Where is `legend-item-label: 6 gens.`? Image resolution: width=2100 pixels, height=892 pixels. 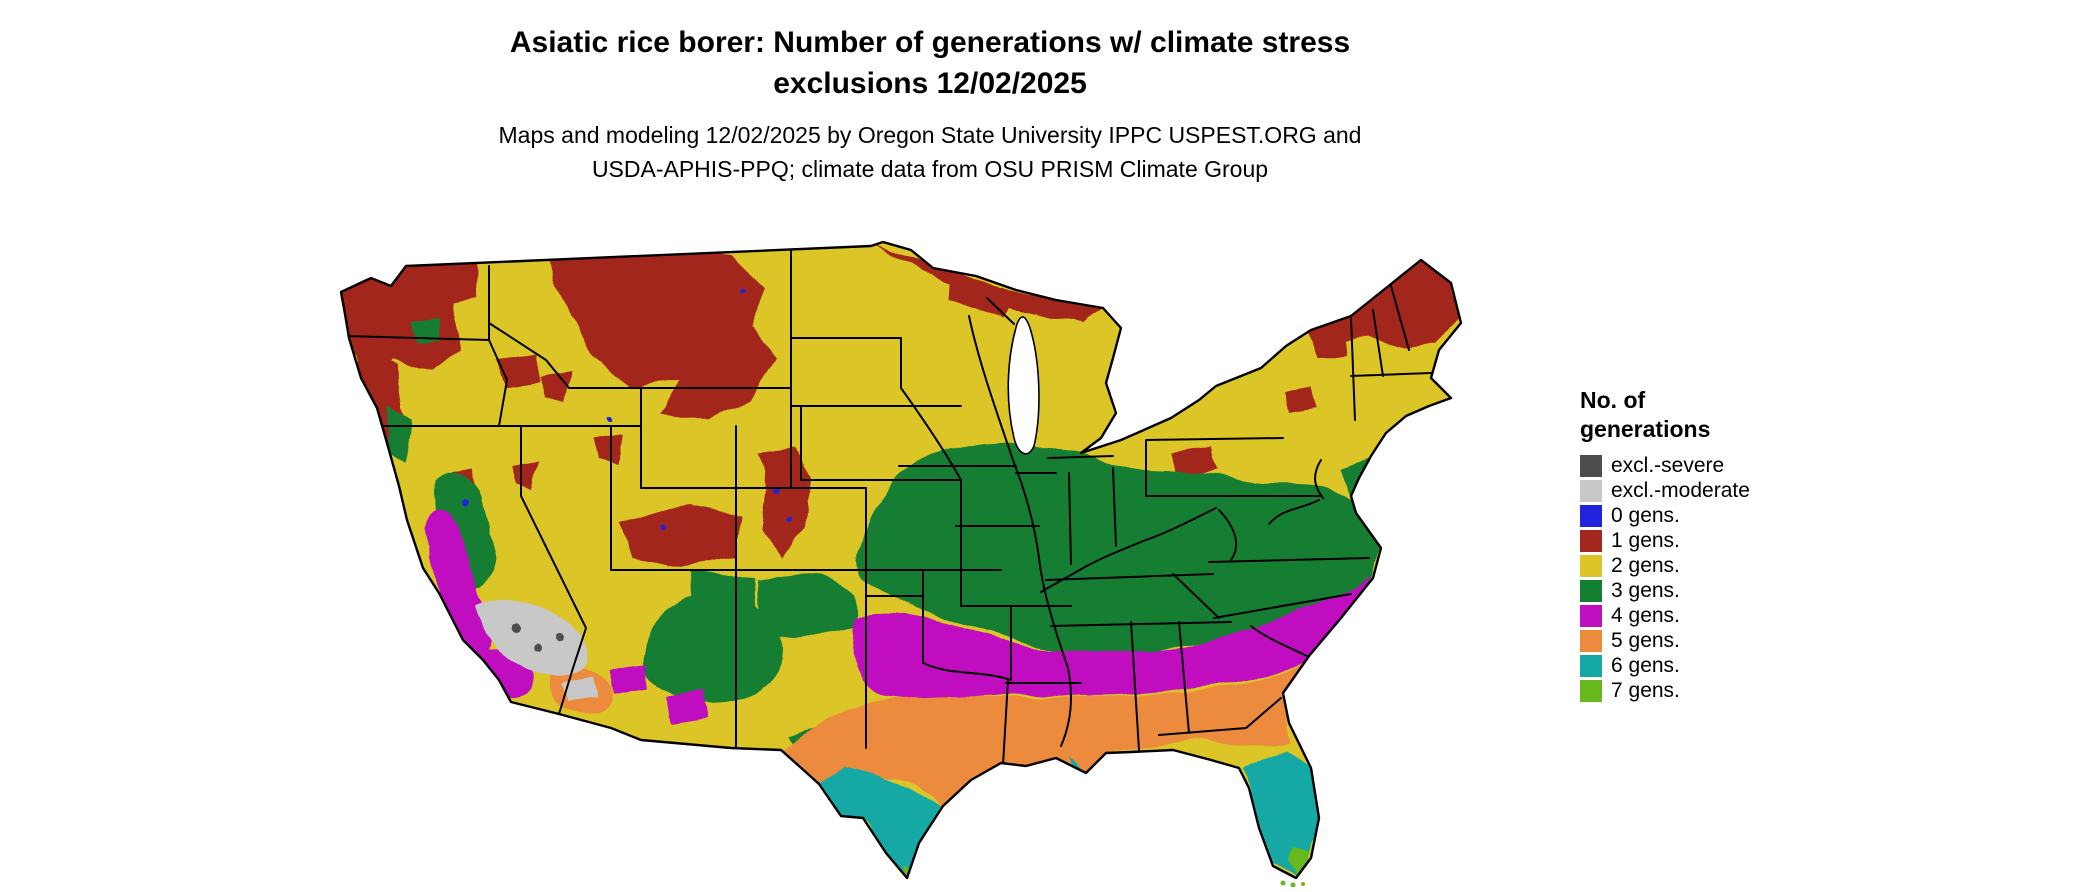
legend-item-label: 6 gens. is located at coordinates (1645, 665).